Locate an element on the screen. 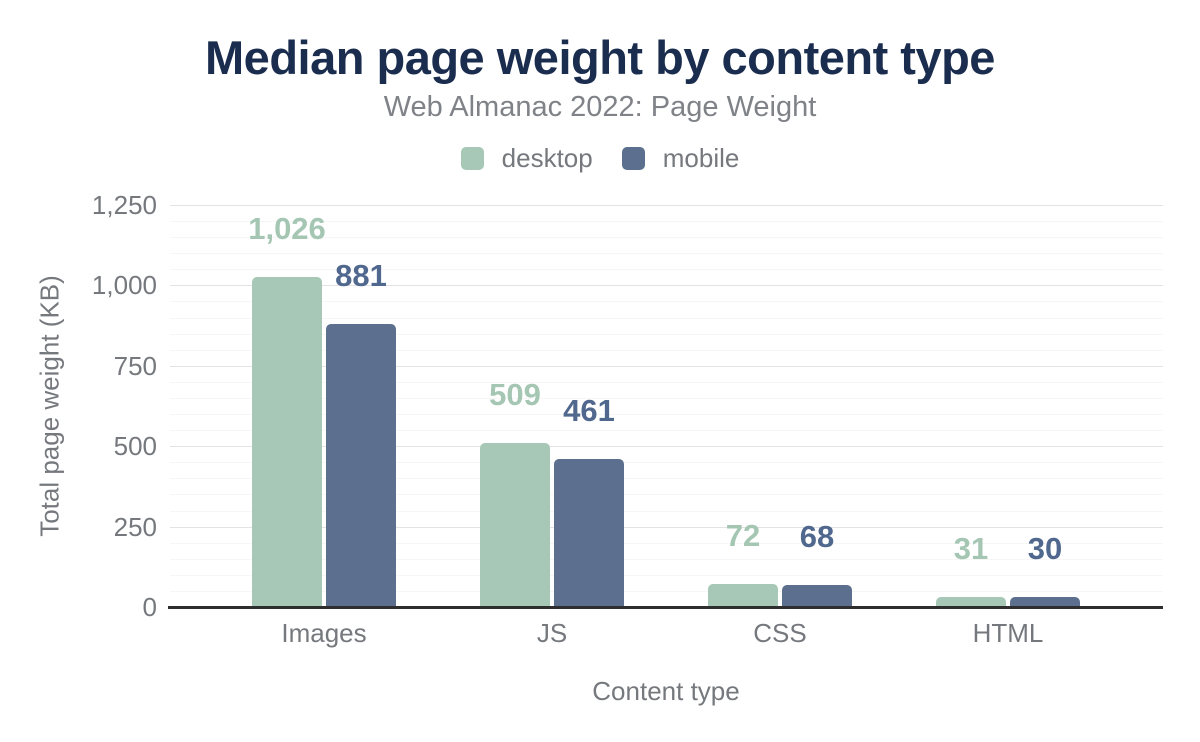 Image resolution: width=1200 pixels, height=742 pixels. y-tick-label: 1,000 is located at coordinates (124, 285).